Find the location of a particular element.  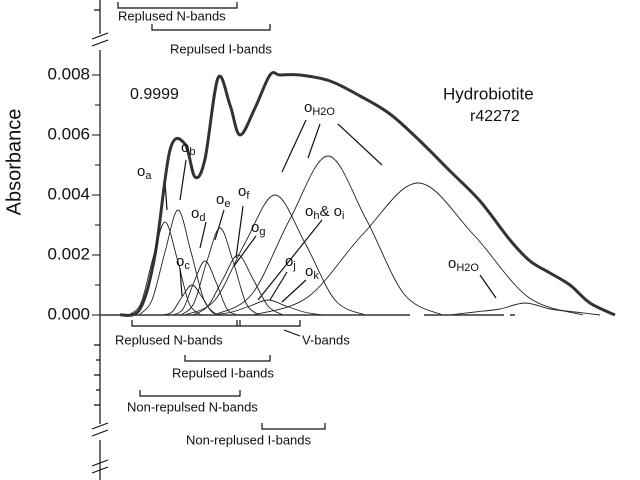

sample-id: r42272 is located at coordinates (495, 116).